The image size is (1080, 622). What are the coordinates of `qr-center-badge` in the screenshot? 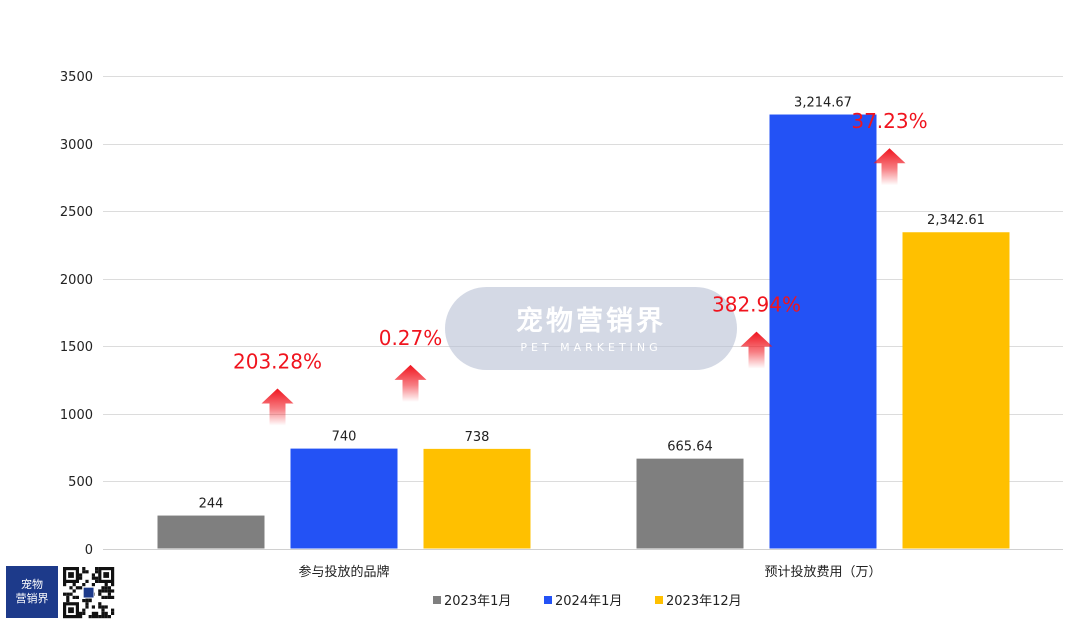 It's located at (88, 592).